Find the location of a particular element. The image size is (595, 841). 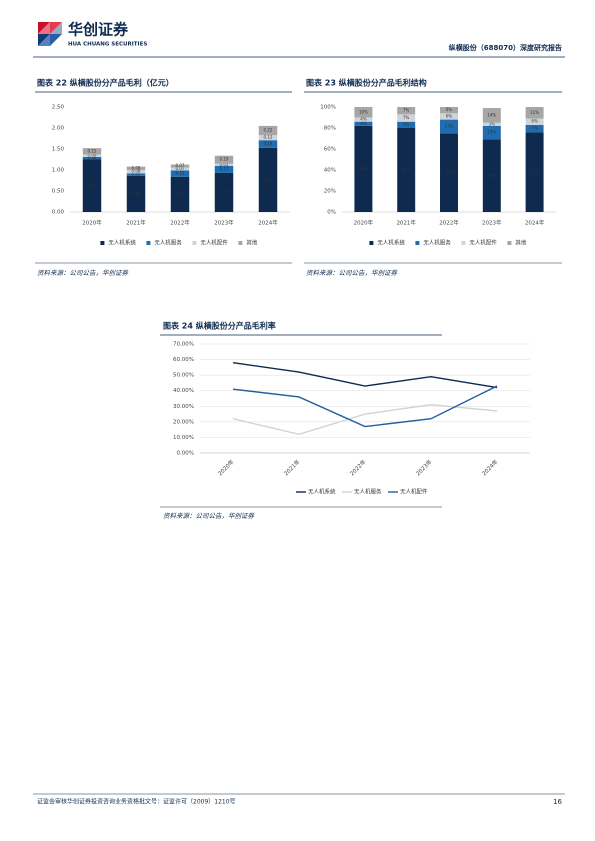

y-tick-label: 40.00% is located at coordinates (183, 391).